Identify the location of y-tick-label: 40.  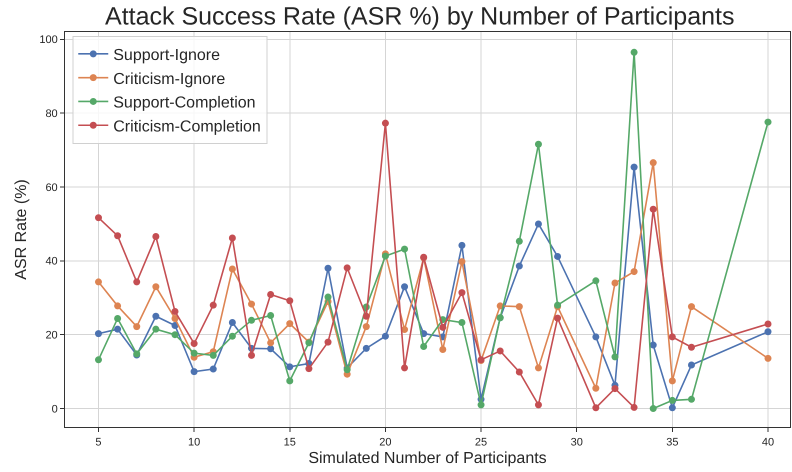
(51, 262).